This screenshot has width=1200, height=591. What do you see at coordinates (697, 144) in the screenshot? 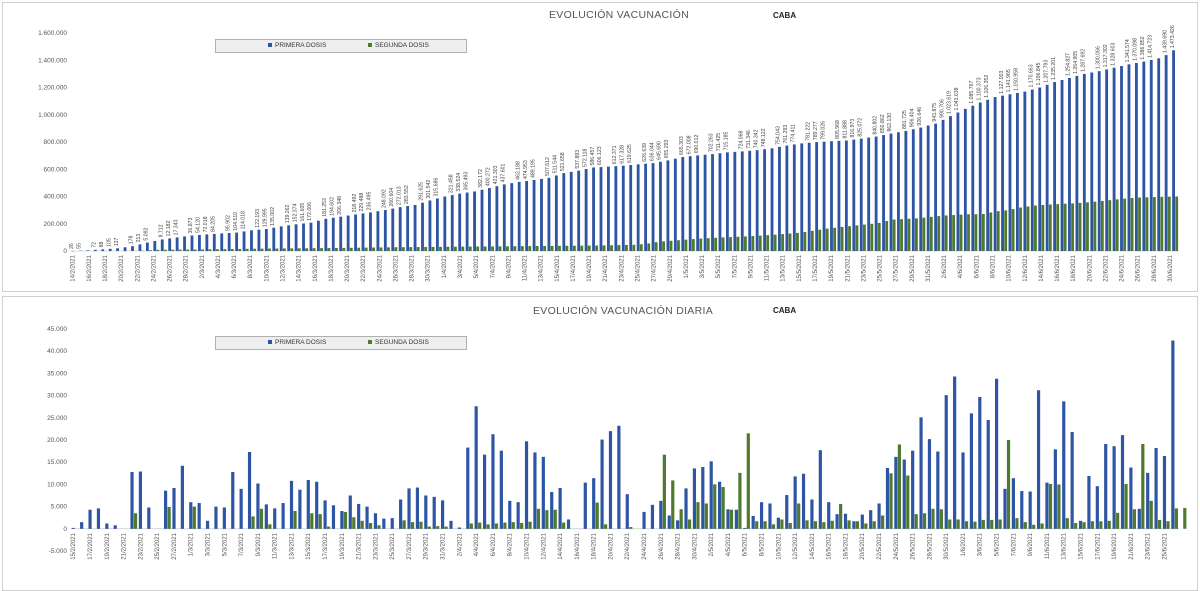
I see `data-value-label: 690.012` at bounding box center [697, 144].